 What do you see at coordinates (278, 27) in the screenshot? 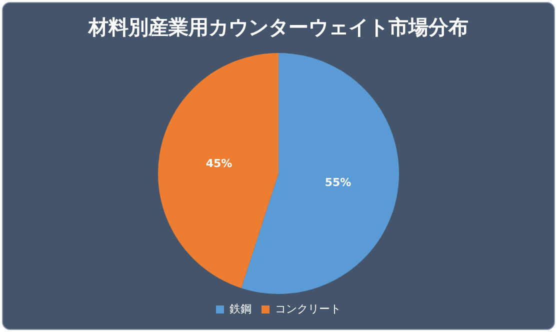
I see `chart-title: 材料別産業用カウンターウェイト市場分布` at bounding box center [278, 27].